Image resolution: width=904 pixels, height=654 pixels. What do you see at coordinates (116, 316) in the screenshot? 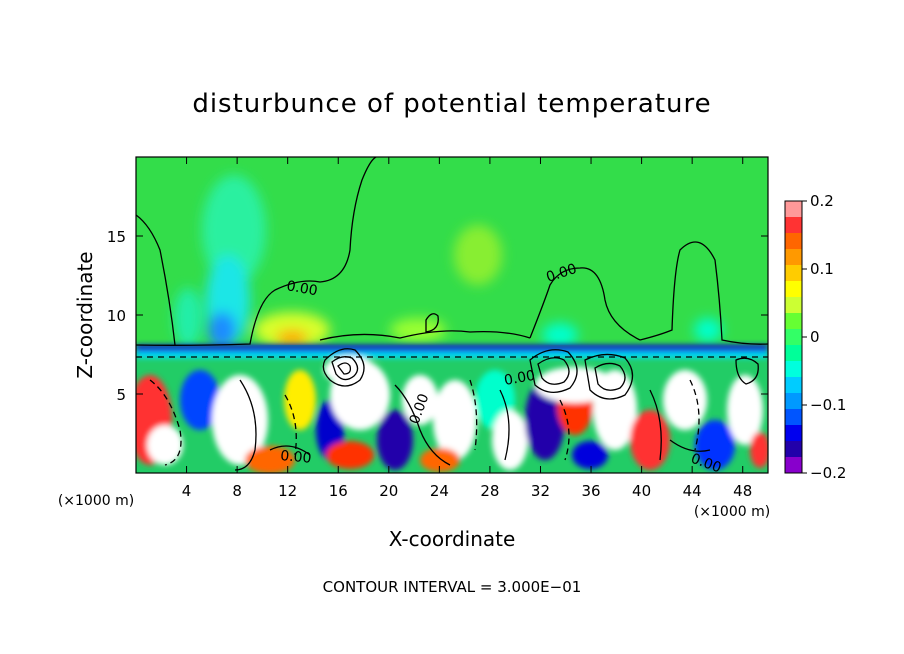
I see `y-tick-label: 10` at bounding box center [116, 316].